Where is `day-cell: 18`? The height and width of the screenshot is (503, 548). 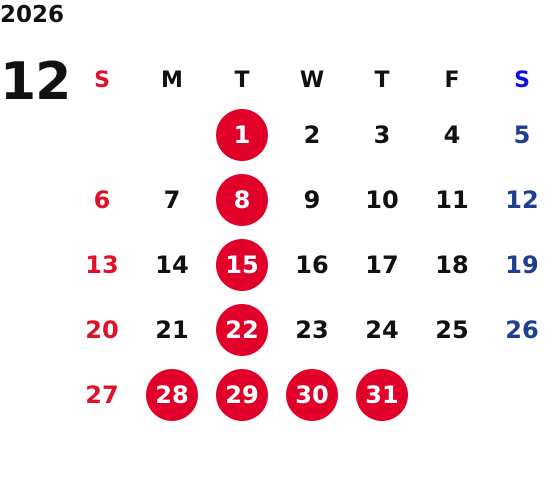
day-cell: 18 is located at coordinates (452, 264).